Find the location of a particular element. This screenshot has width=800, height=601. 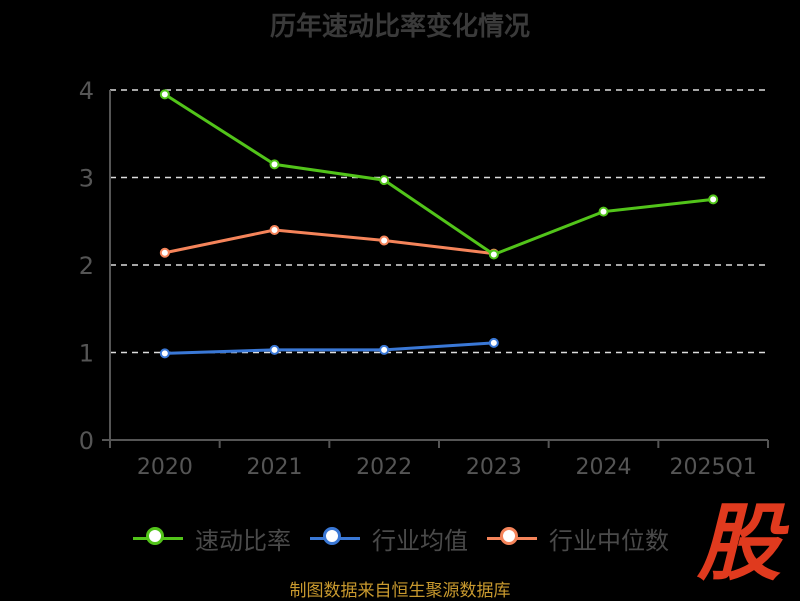

x-tick-label: 2022 is located at coordinates (384, 467).